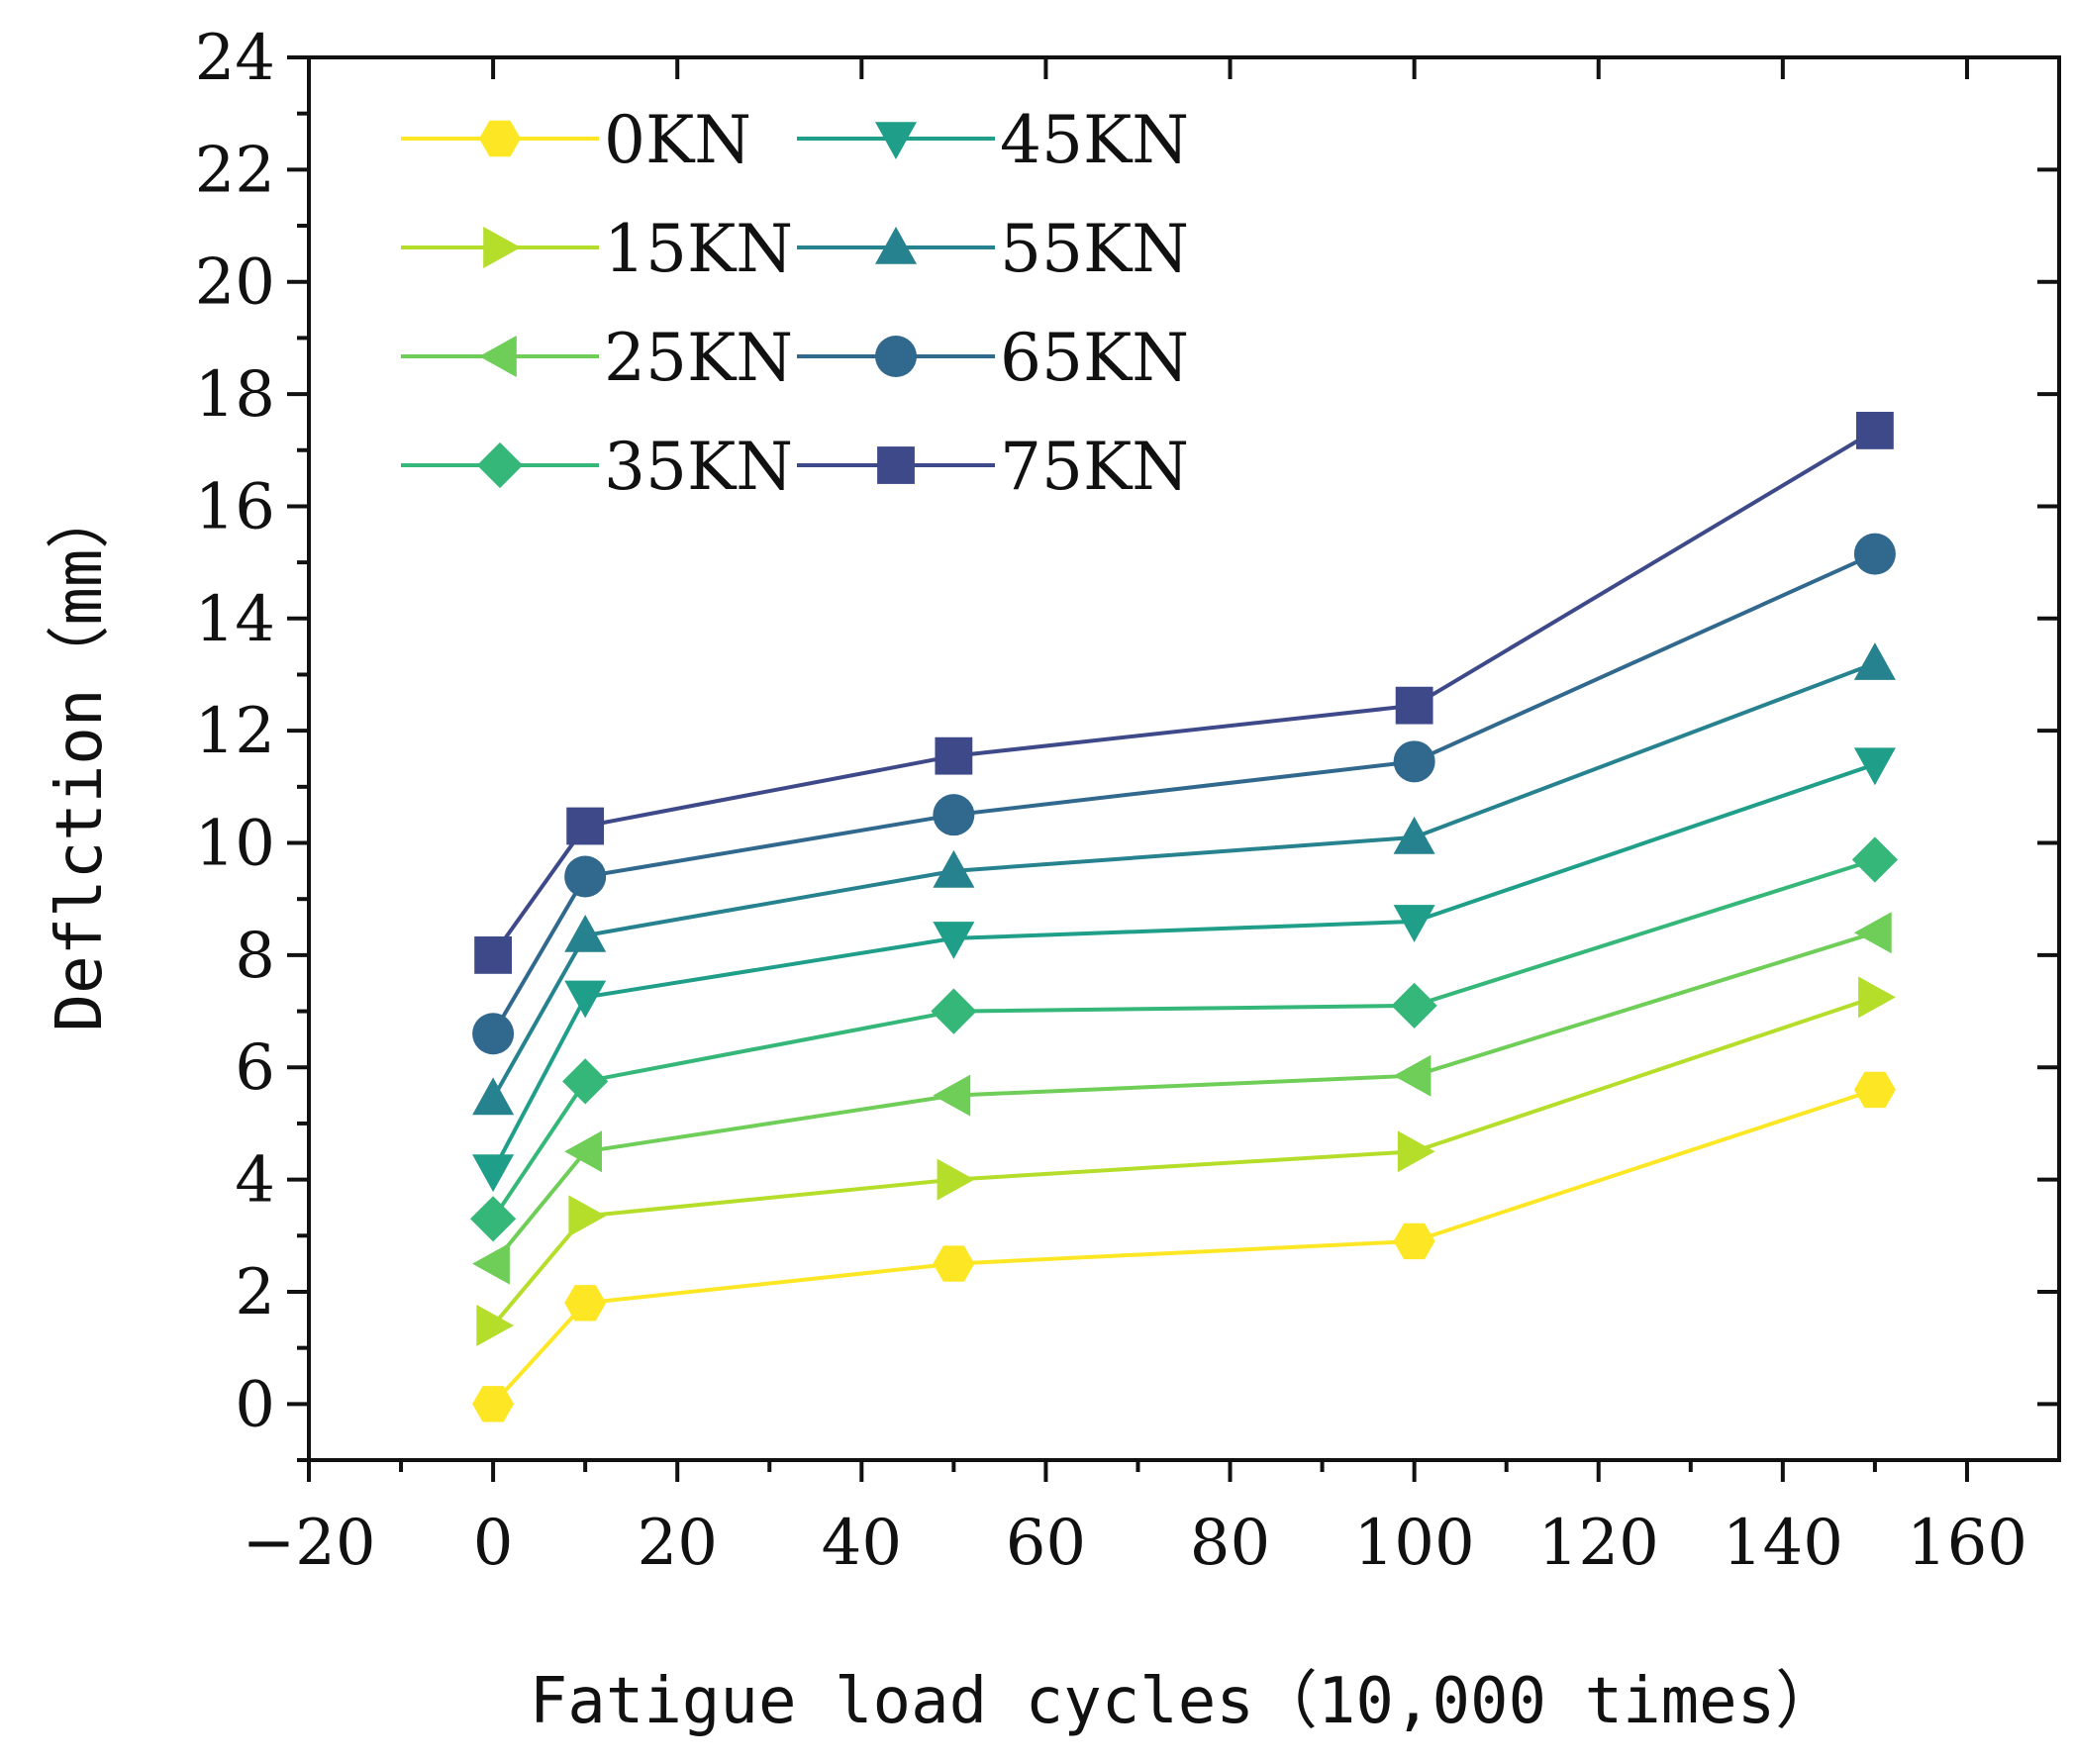  Describe the element at coordinates (1783, 1543) in the screenshot. I see `x-tick-label: 140` at that location.